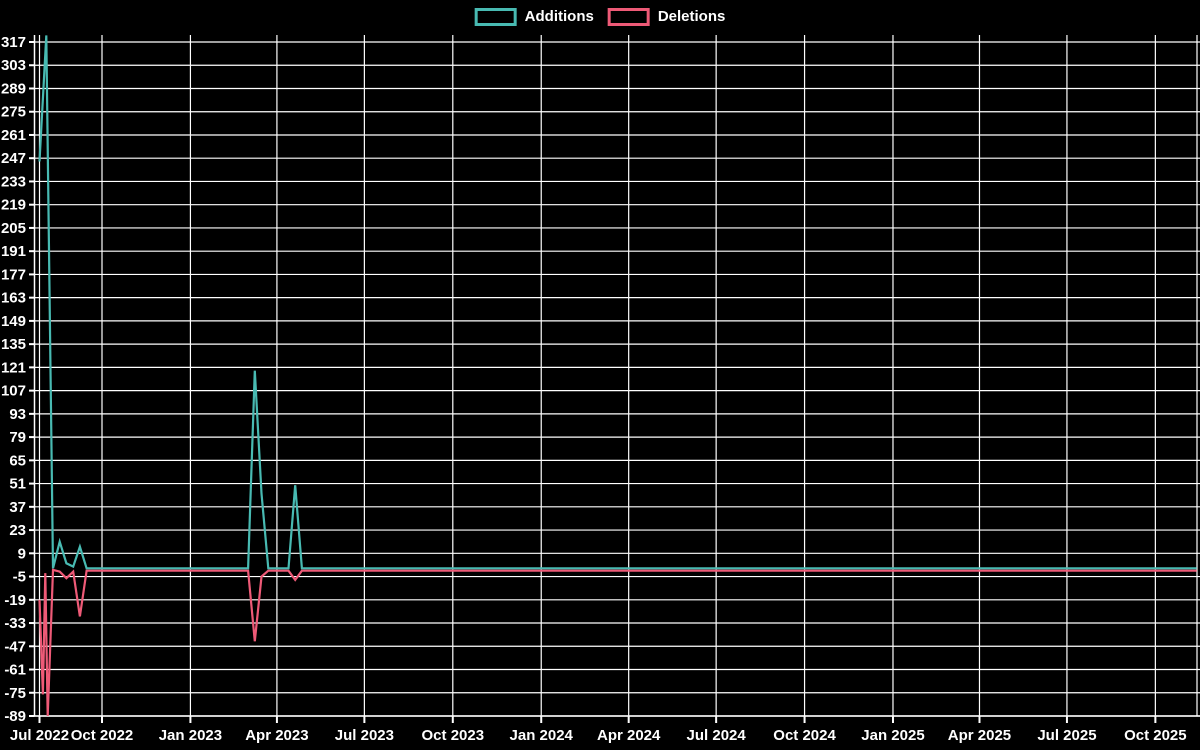 The width and height of the screenshot is (1200, 750). Describe the element at coordinates (1155, 735) in the screenshot. I see `x-tick-label: Oct 2025` at that location.